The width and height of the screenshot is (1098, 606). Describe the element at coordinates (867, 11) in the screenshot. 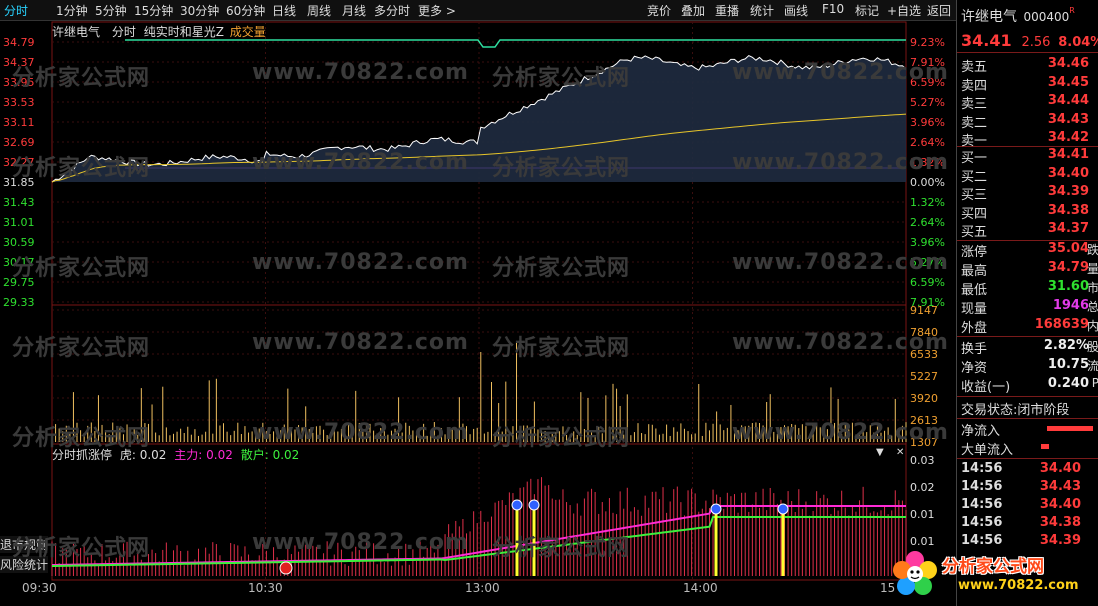

I see `tool-button-6: 标记` at that location.